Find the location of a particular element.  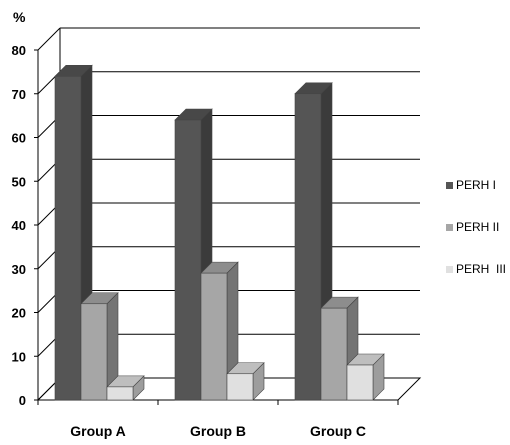

legend-label: PERH II is located at coordinates (478, 227).